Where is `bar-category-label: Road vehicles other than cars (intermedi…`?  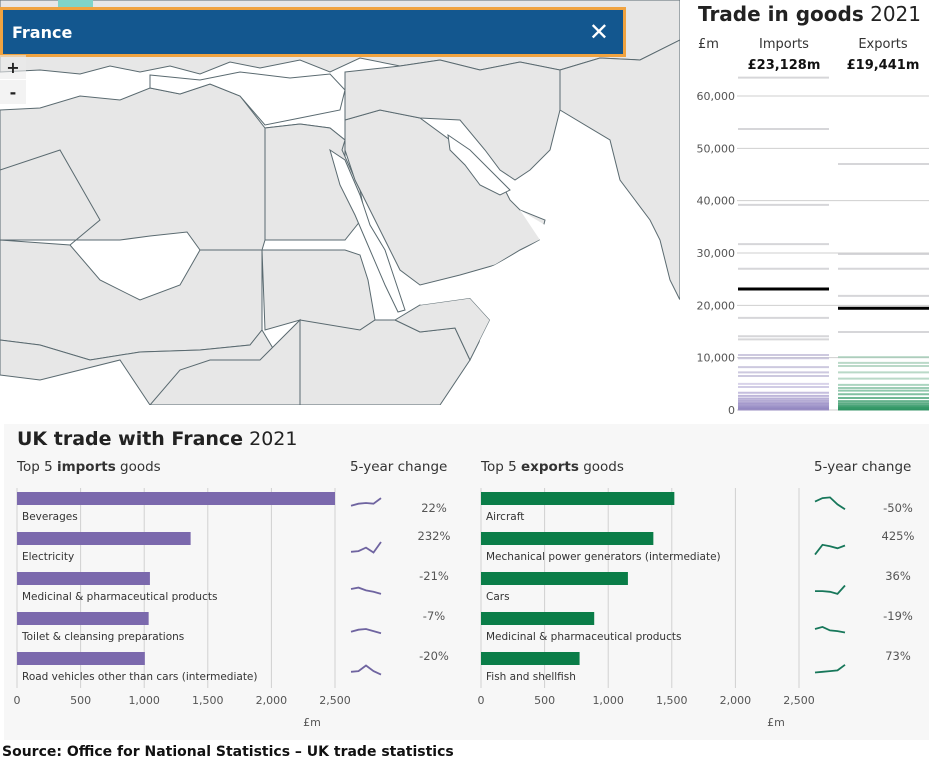 bar-category-label: Road vehicles other than cars (intermedi… is located at coordinates (140, 677).